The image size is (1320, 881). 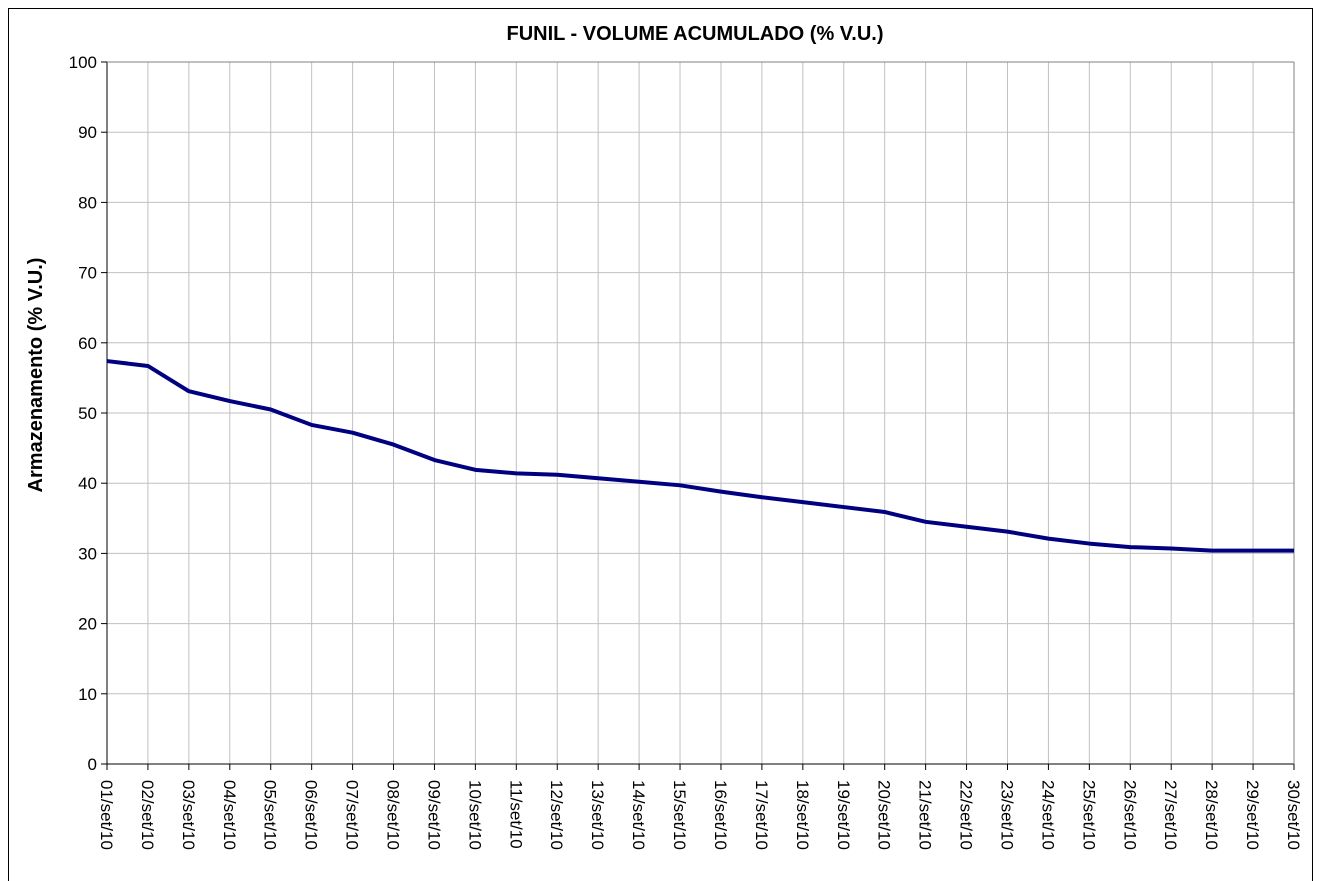 What do you see at coordinates (87, 694) in the screenshot?
I see `y-tick-label: 10` at bounding box center [87, 694].